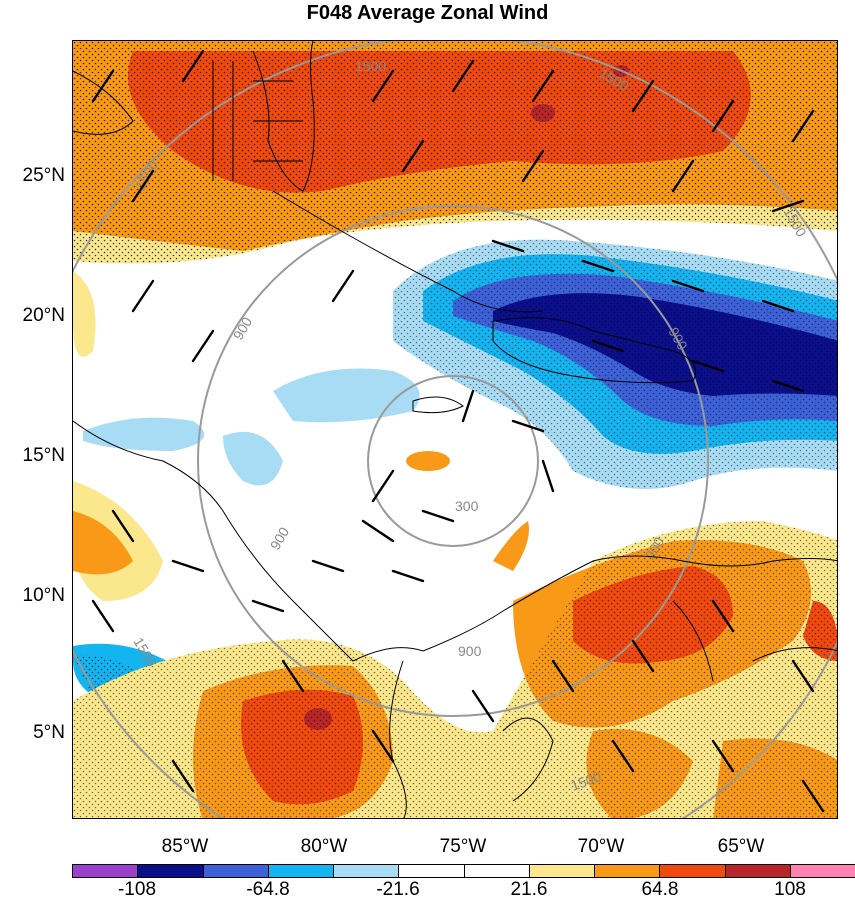 The image size is (855, 901). I want to click on ring-label-300: 300, so click(467, 506).